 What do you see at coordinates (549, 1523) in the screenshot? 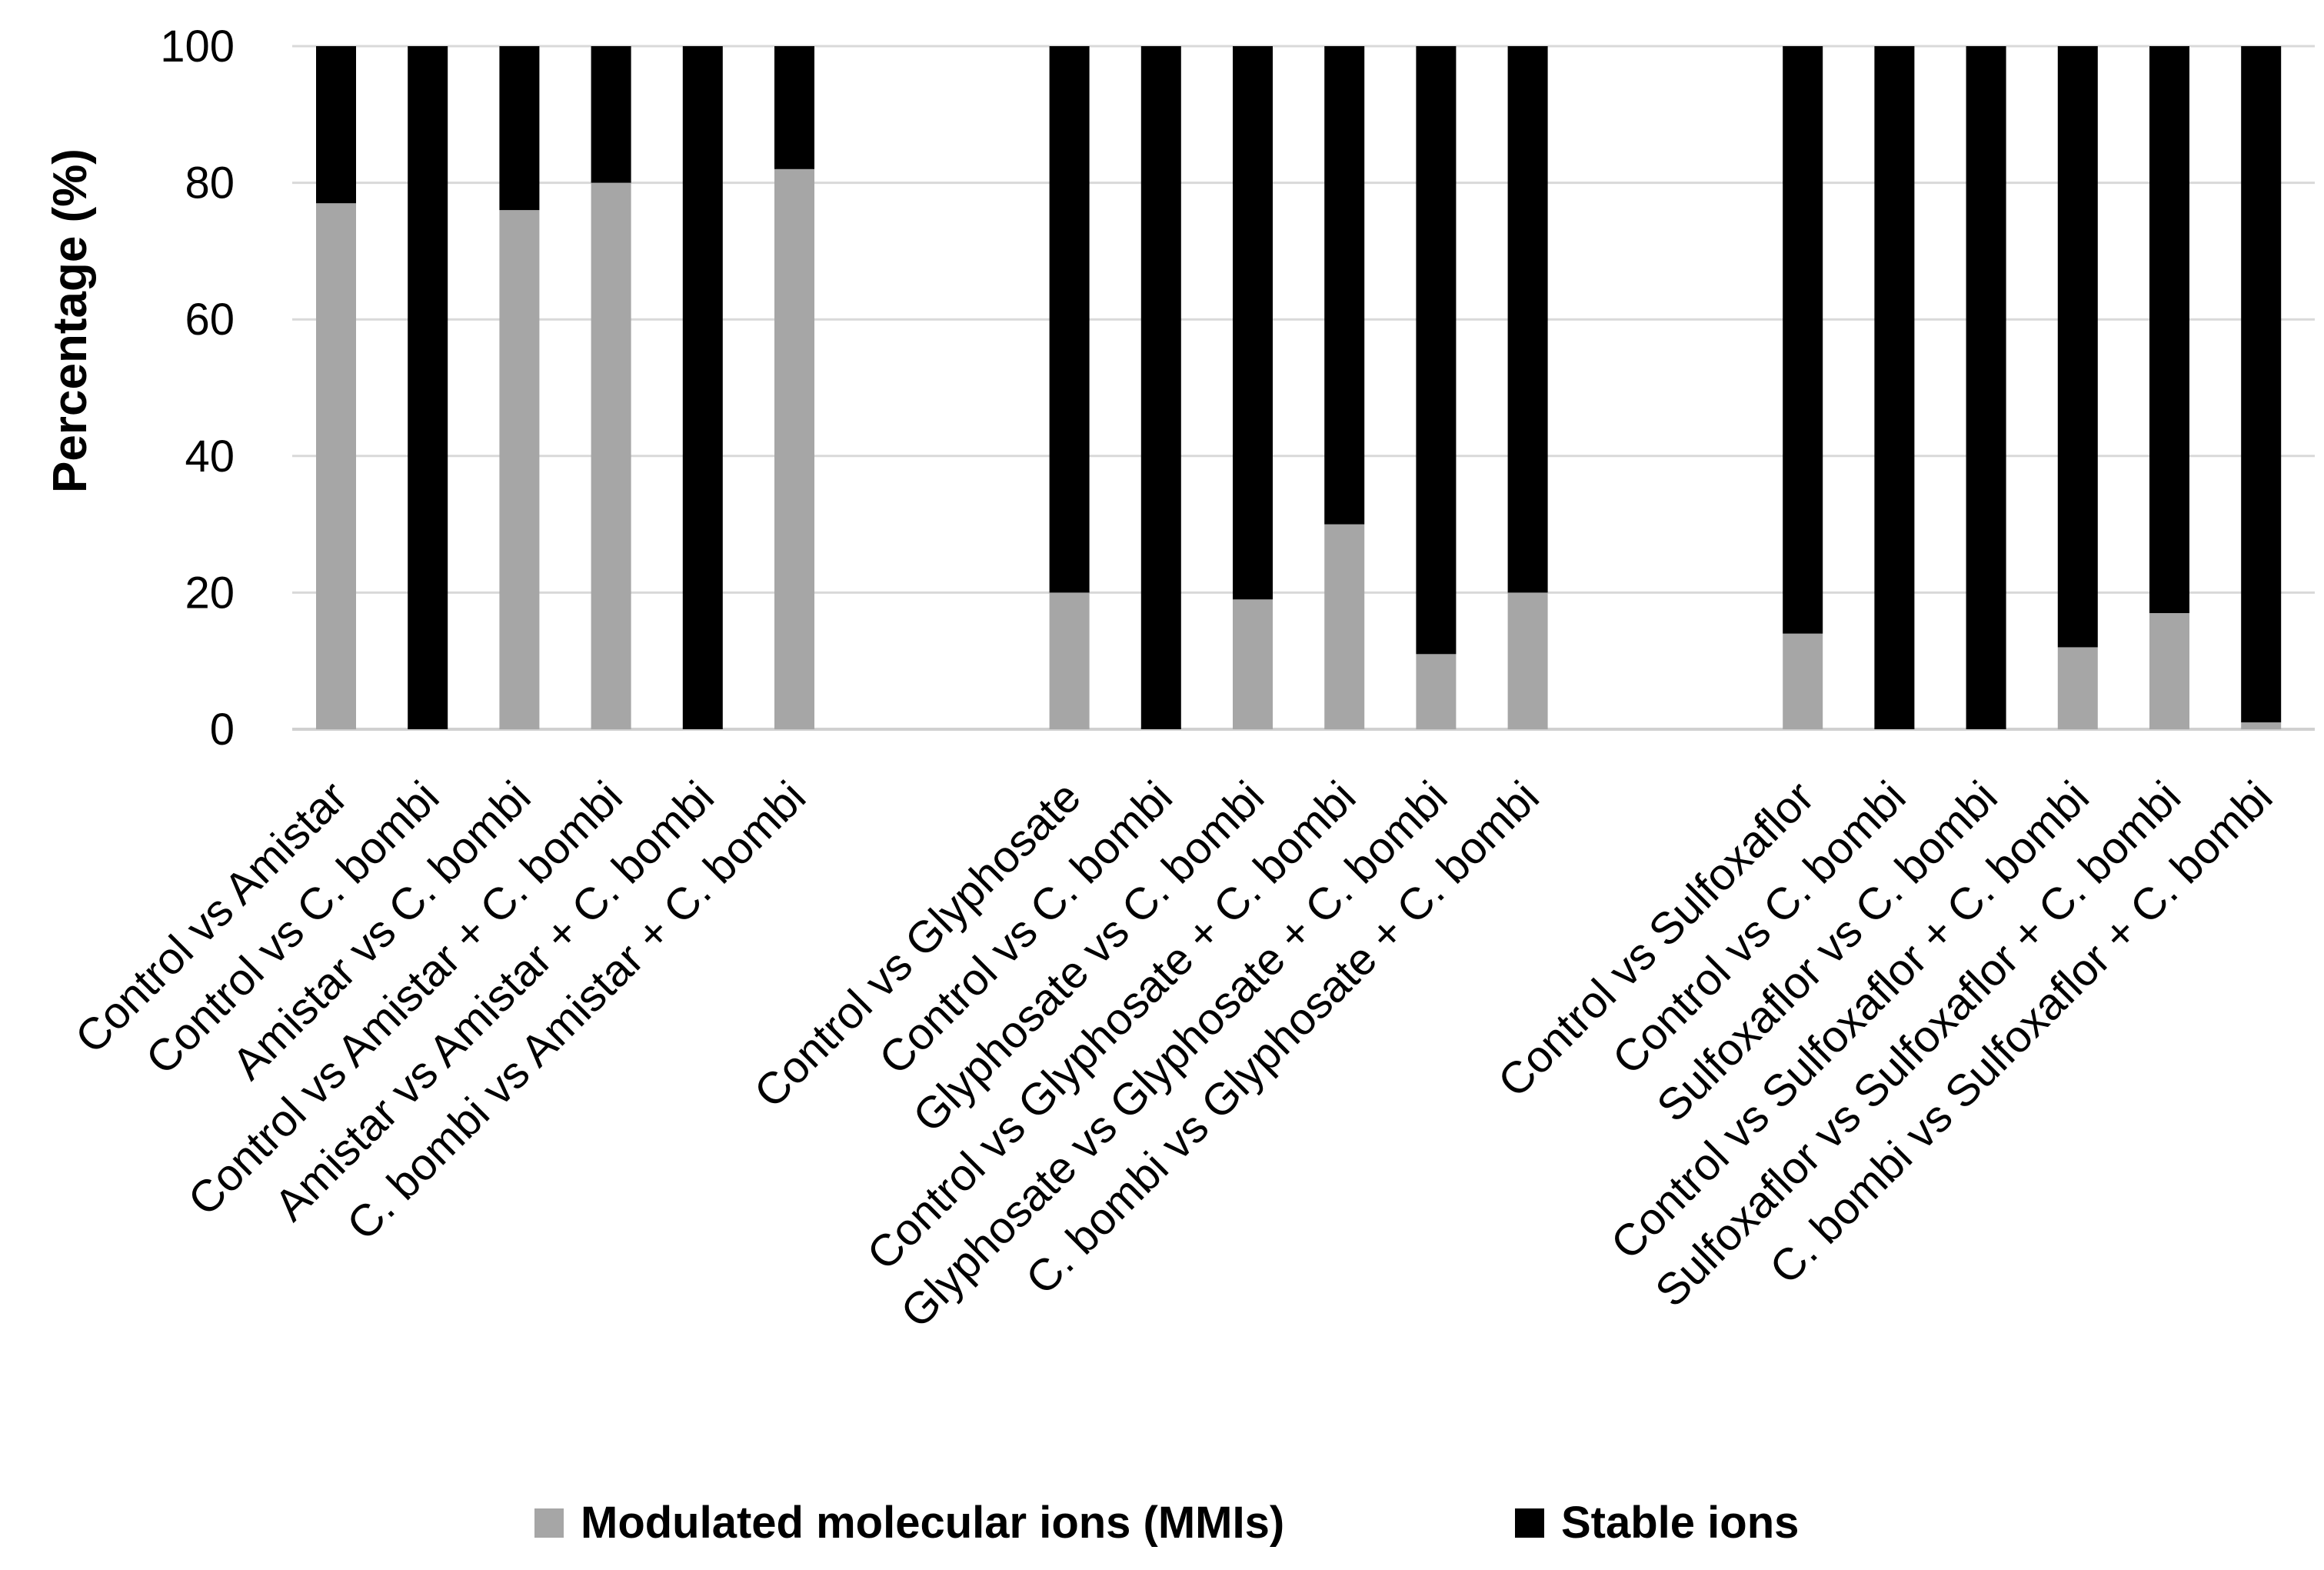
I see `legend-swatch-mmis` at bounding box center [549, 1523].